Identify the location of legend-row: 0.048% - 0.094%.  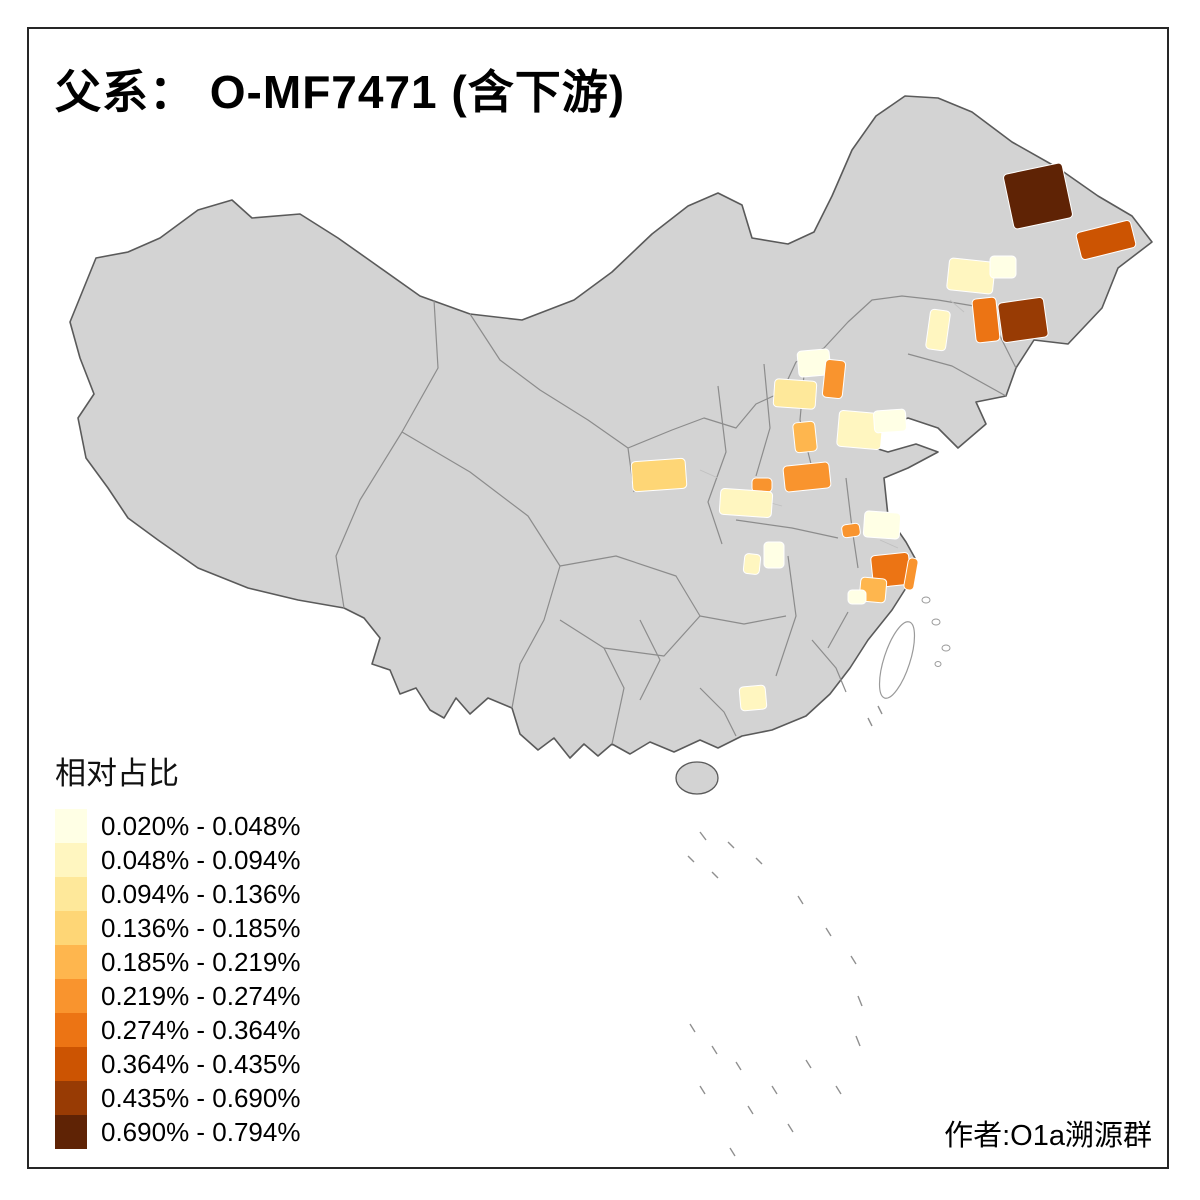
(177, 860).